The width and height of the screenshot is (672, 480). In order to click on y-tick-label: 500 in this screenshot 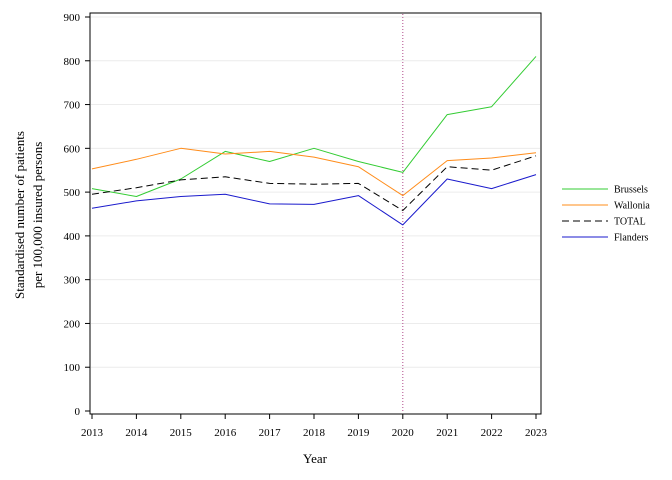, I will do `click(72, 193)`.